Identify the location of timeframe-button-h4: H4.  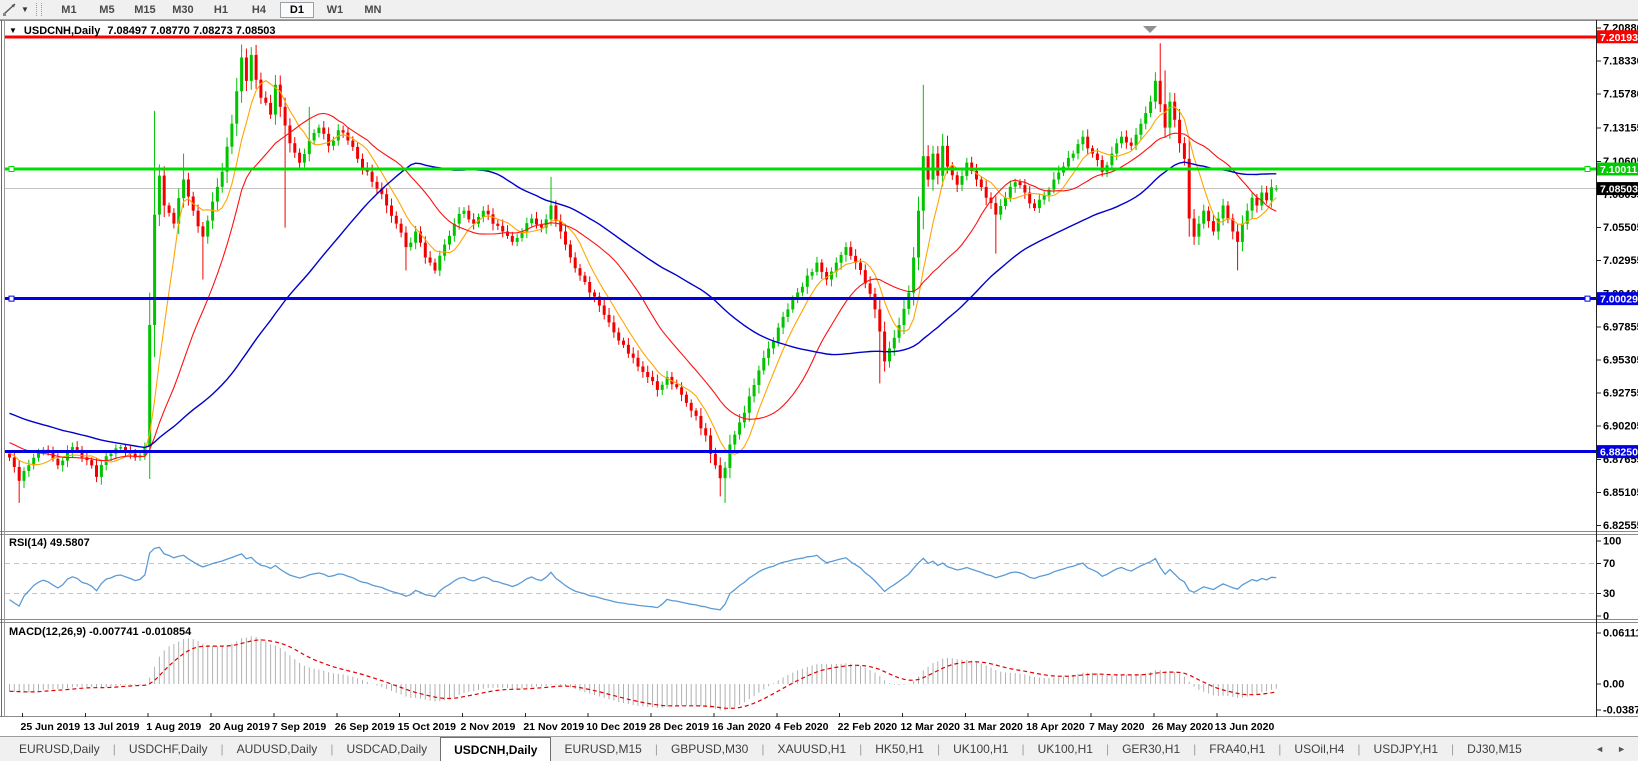
(258, 9).